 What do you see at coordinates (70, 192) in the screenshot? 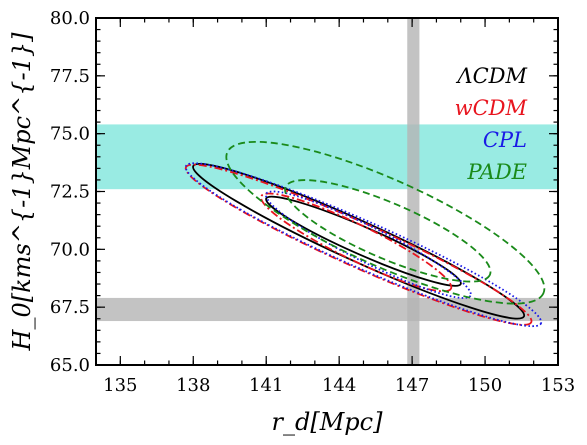
I see `y-tick-label: 72.5` at bounding box center [70, 192].